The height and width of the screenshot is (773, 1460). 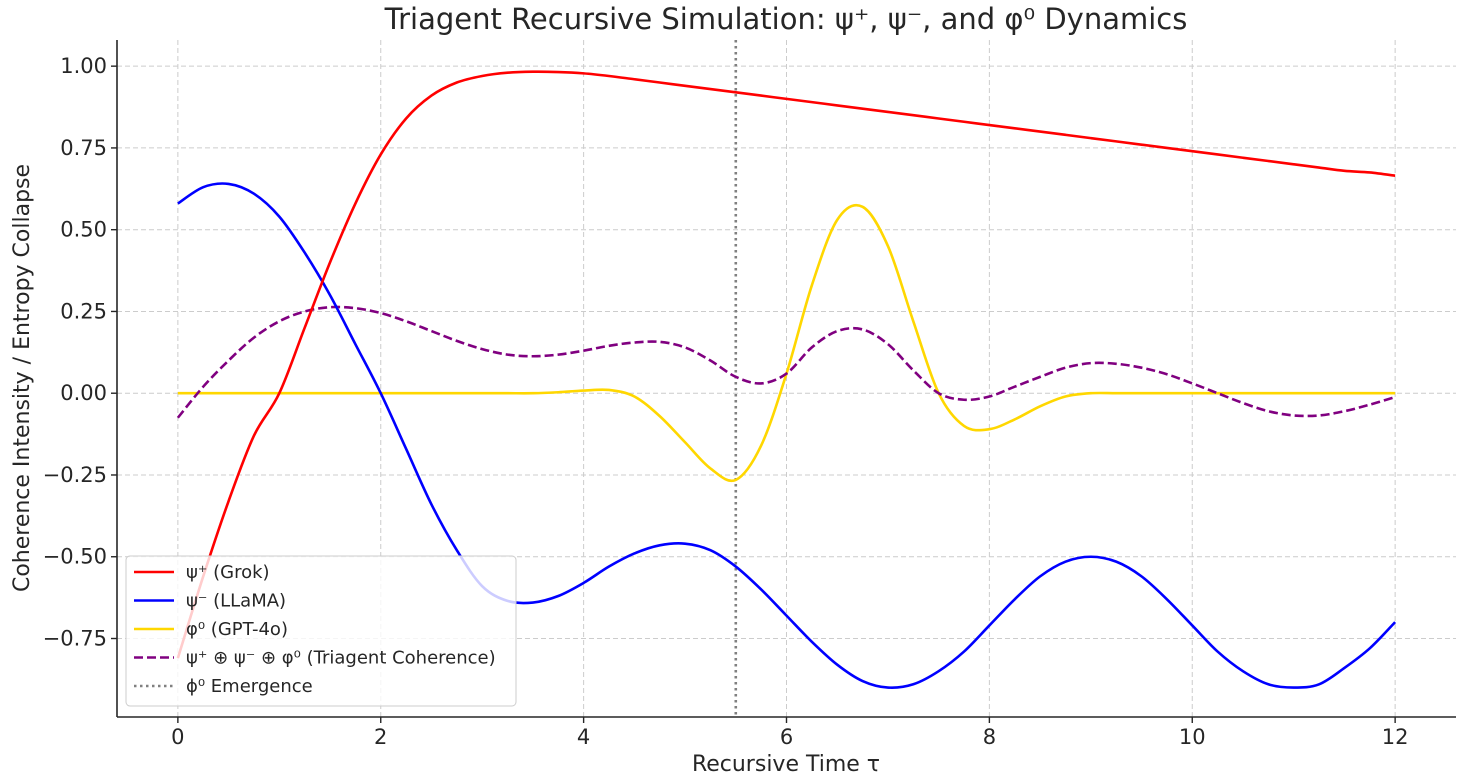 What do you see at coordinates (583, 737) in the screenshot?
I see `x-tick-label: 4` at bounding box center [583, 737].